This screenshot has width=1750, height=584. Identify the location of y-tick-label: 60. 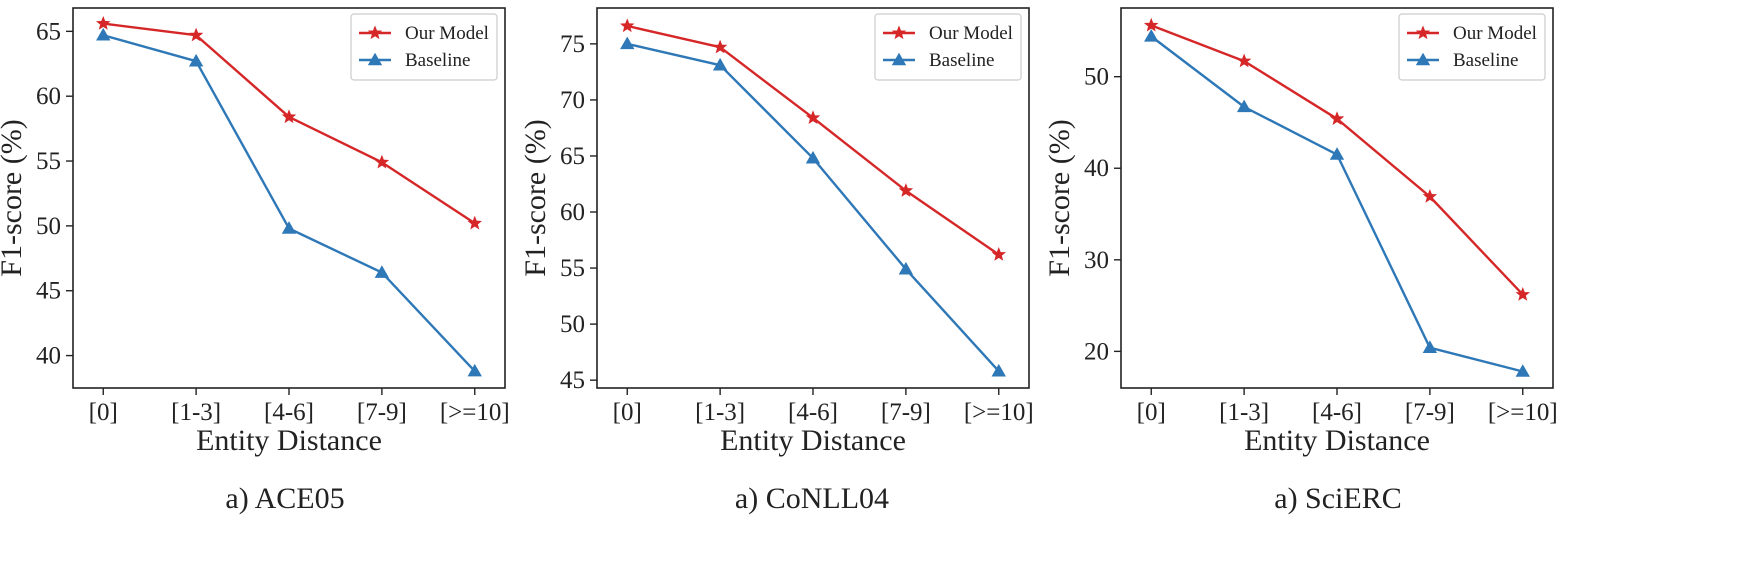
(48, 96).